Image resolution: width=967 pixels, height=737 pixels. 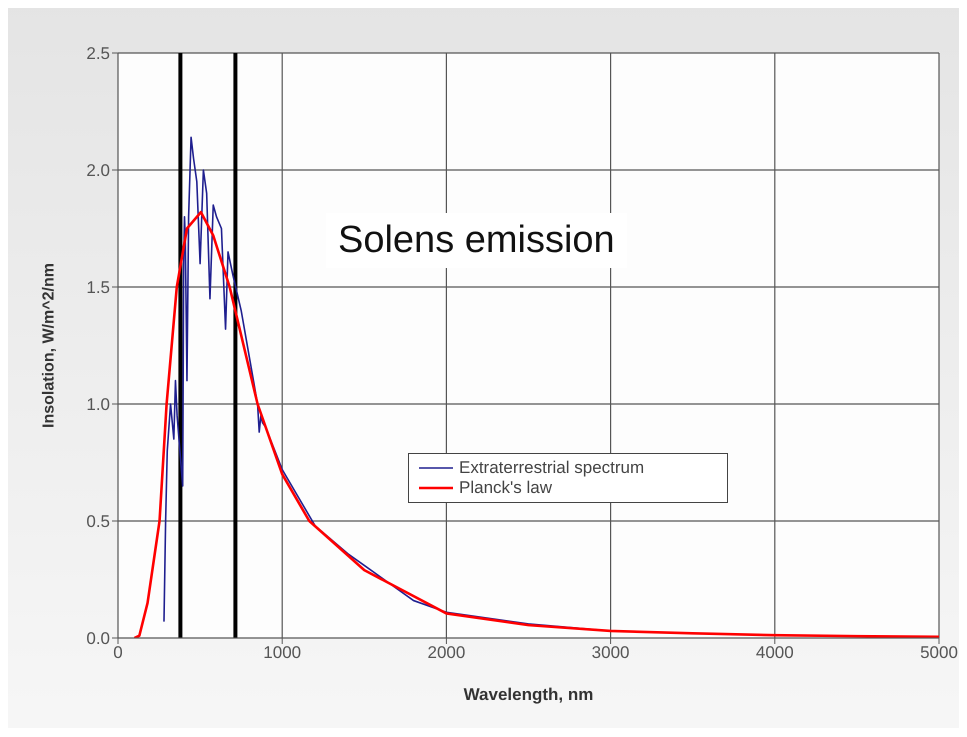 What do you see at coordinates (939, 652) in the screenshot?
I see `x-tick-label: 5000` at bounding box center [939, 652].